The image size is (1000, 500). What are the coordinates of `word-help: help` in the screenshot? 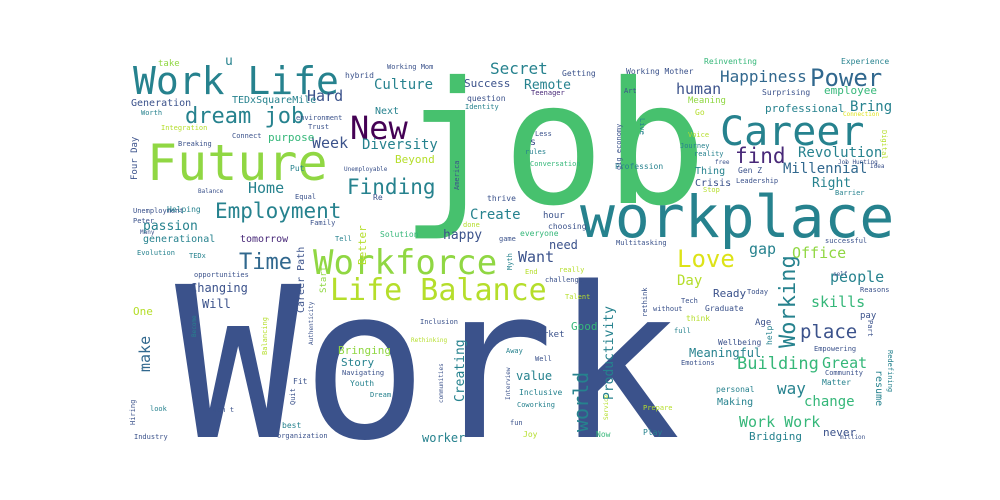 It's located at (769, 335).